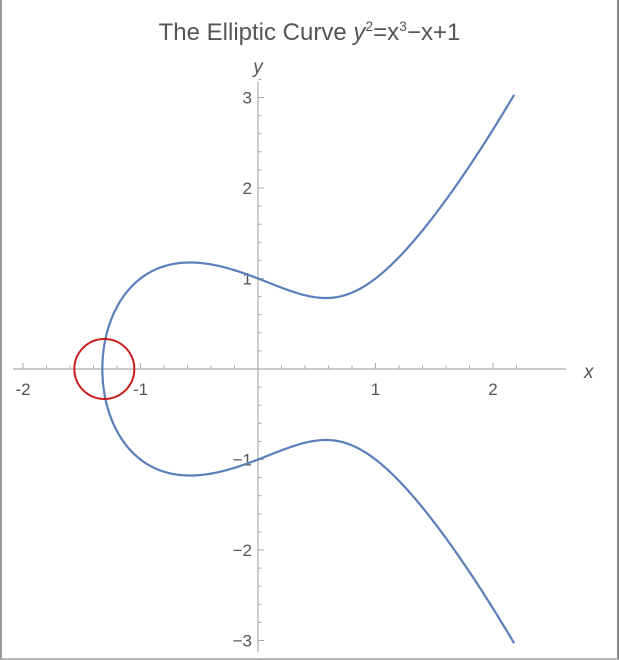 The image size is (619, 660). I want to click on chart-title: The Elliptic Curve y2=x3−x+1, so click(309, 32).